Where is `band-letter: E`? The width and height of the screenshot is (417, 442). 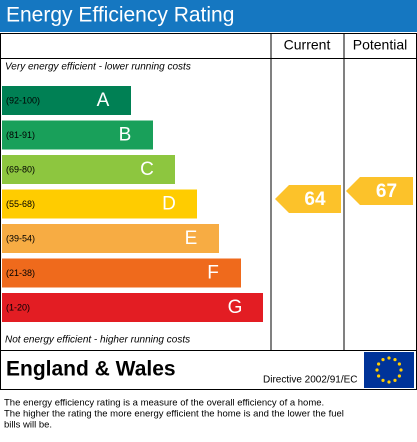
band-letter: E is located at coordinates (191, 238).